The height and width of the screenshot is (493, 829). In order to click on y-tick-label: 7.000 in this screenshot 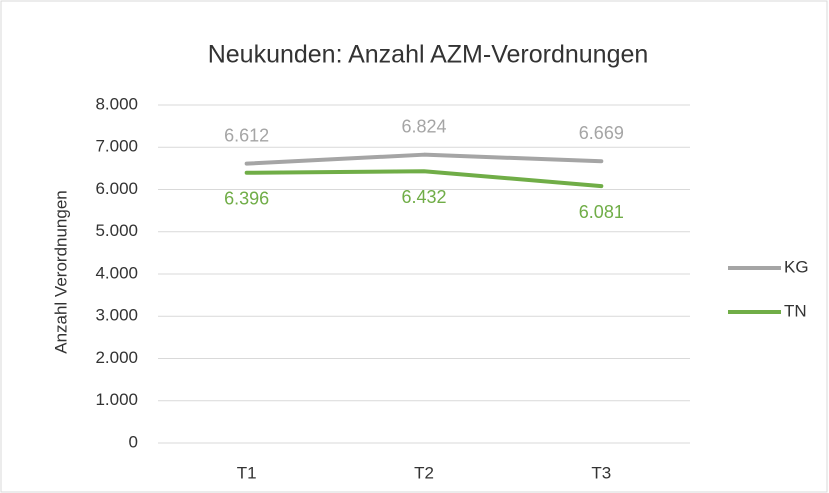, I will do `click(116, 146)`.